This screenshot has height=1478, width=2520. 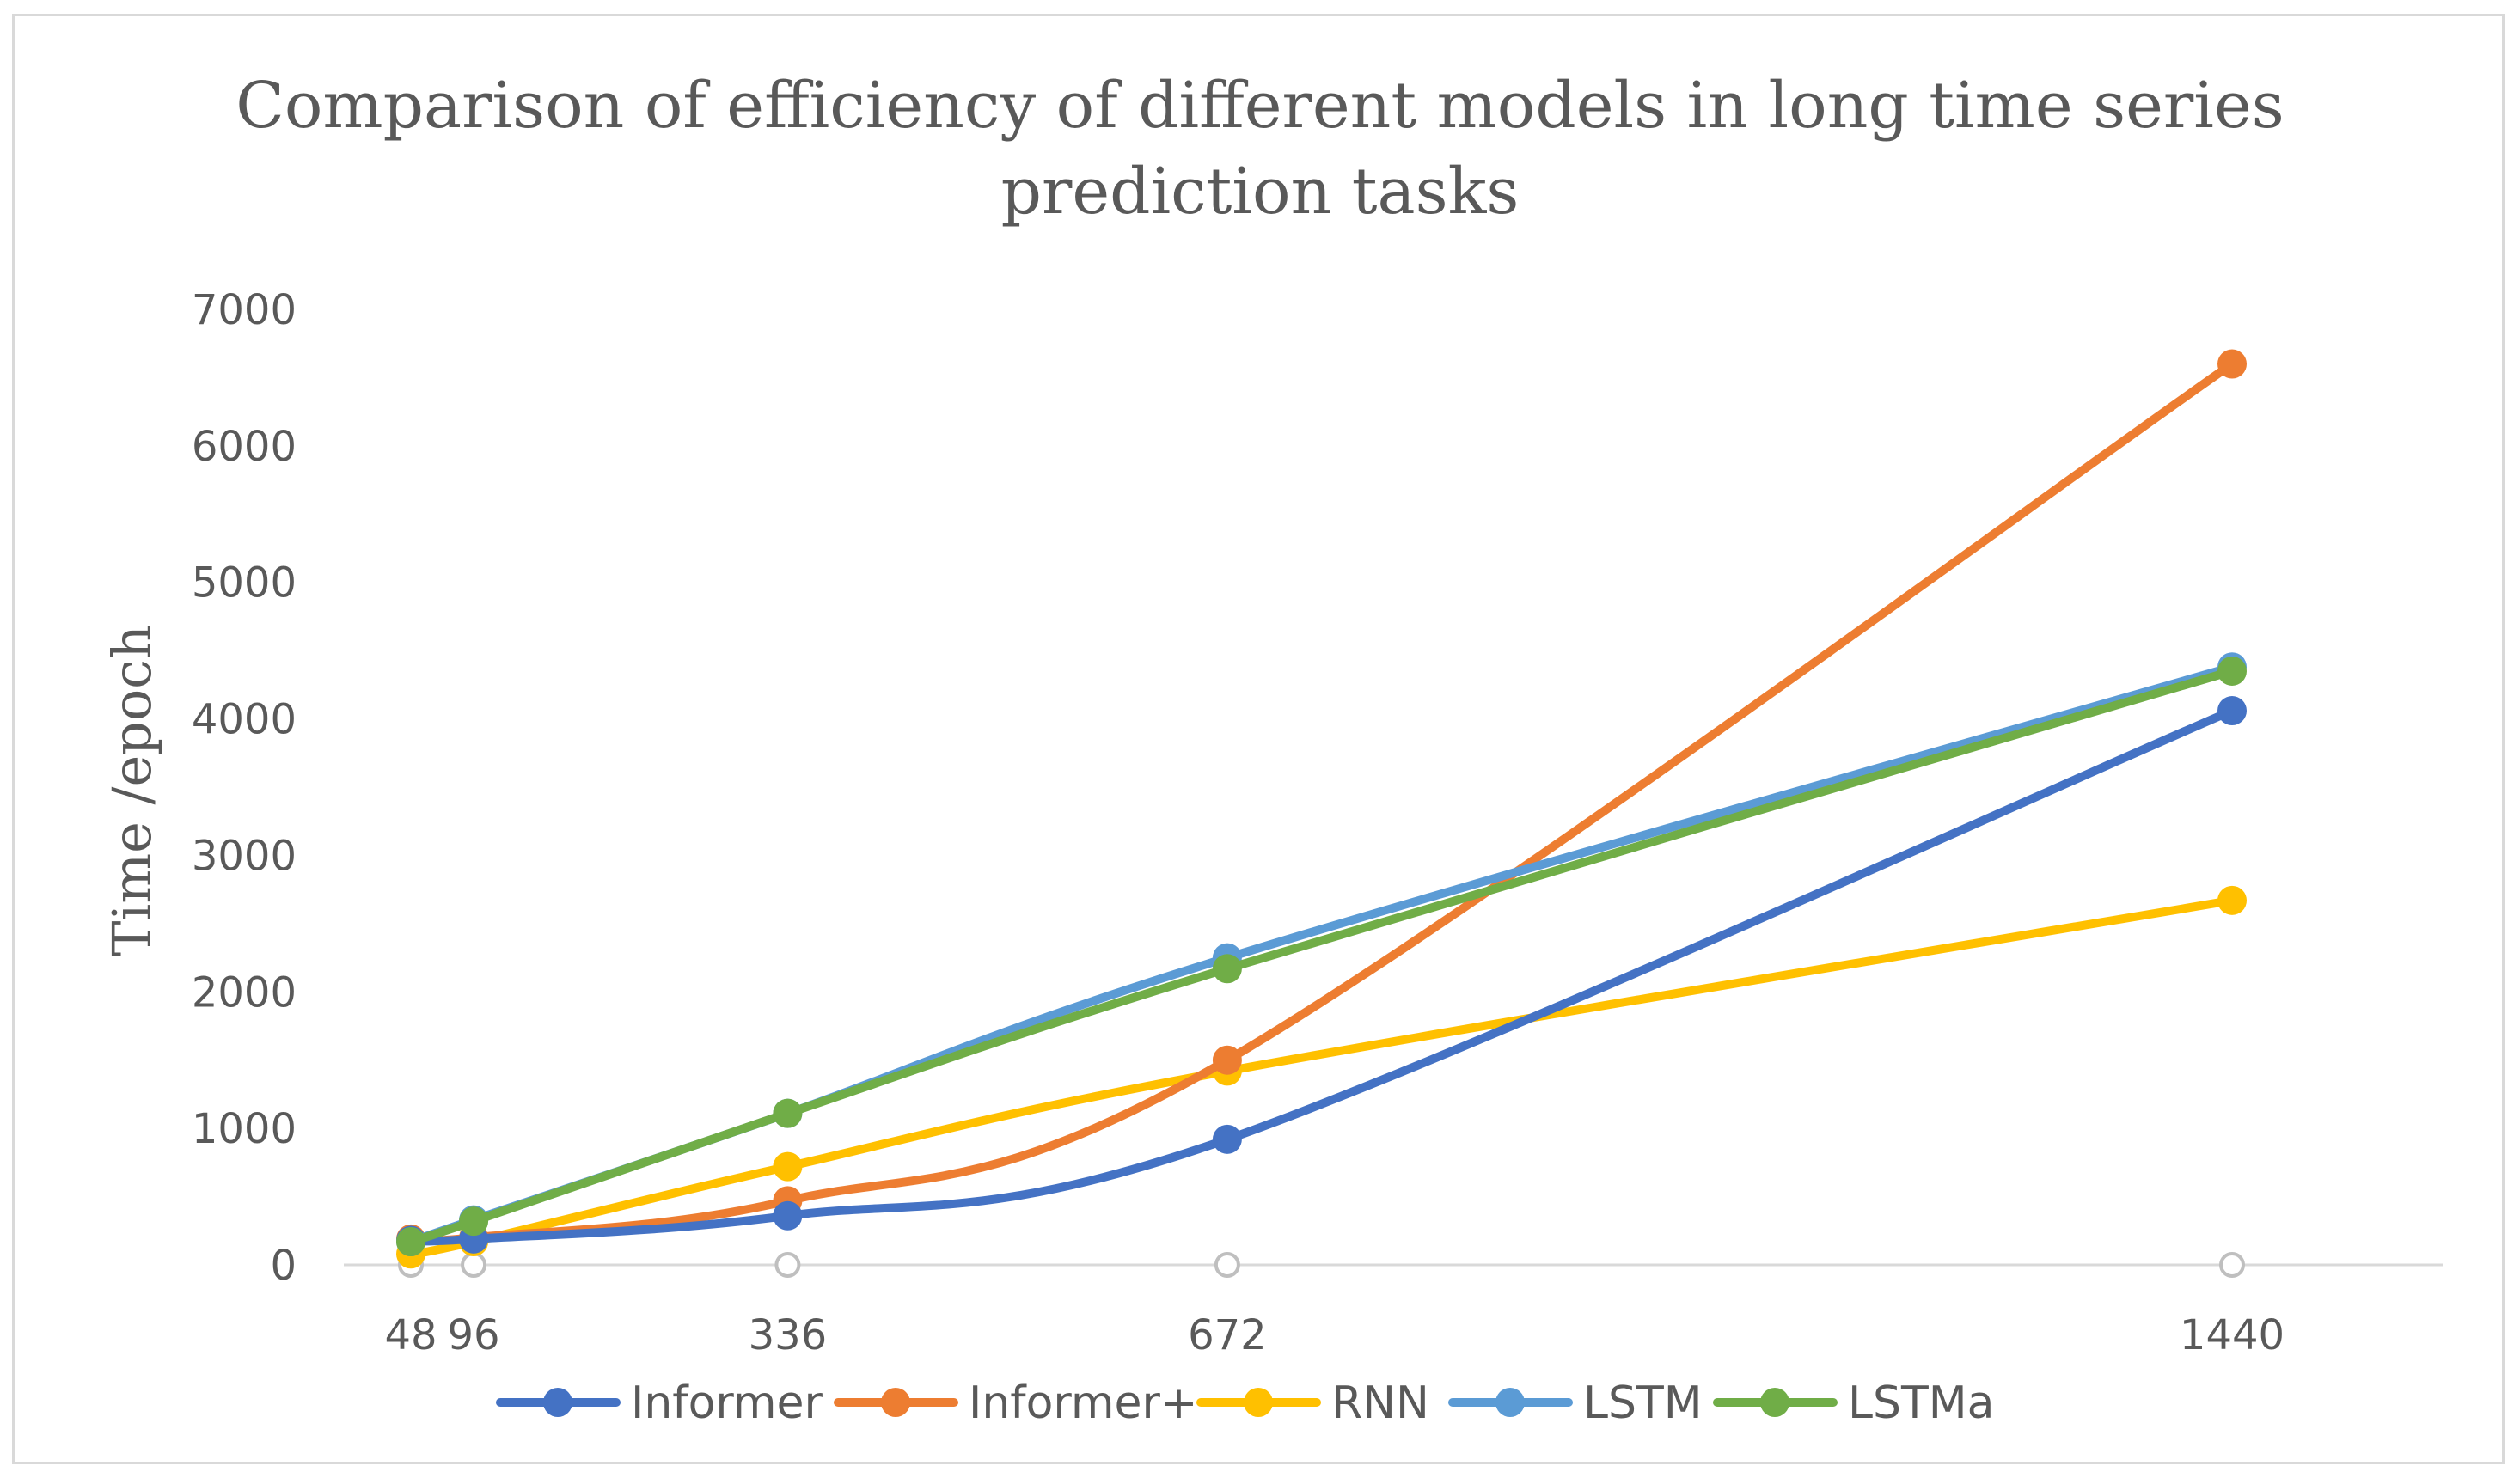 What do you see at coordinates (1380, 1403) in the screenshot?
I see `legend-label: RNN` at bounding box center [1380, 1403].